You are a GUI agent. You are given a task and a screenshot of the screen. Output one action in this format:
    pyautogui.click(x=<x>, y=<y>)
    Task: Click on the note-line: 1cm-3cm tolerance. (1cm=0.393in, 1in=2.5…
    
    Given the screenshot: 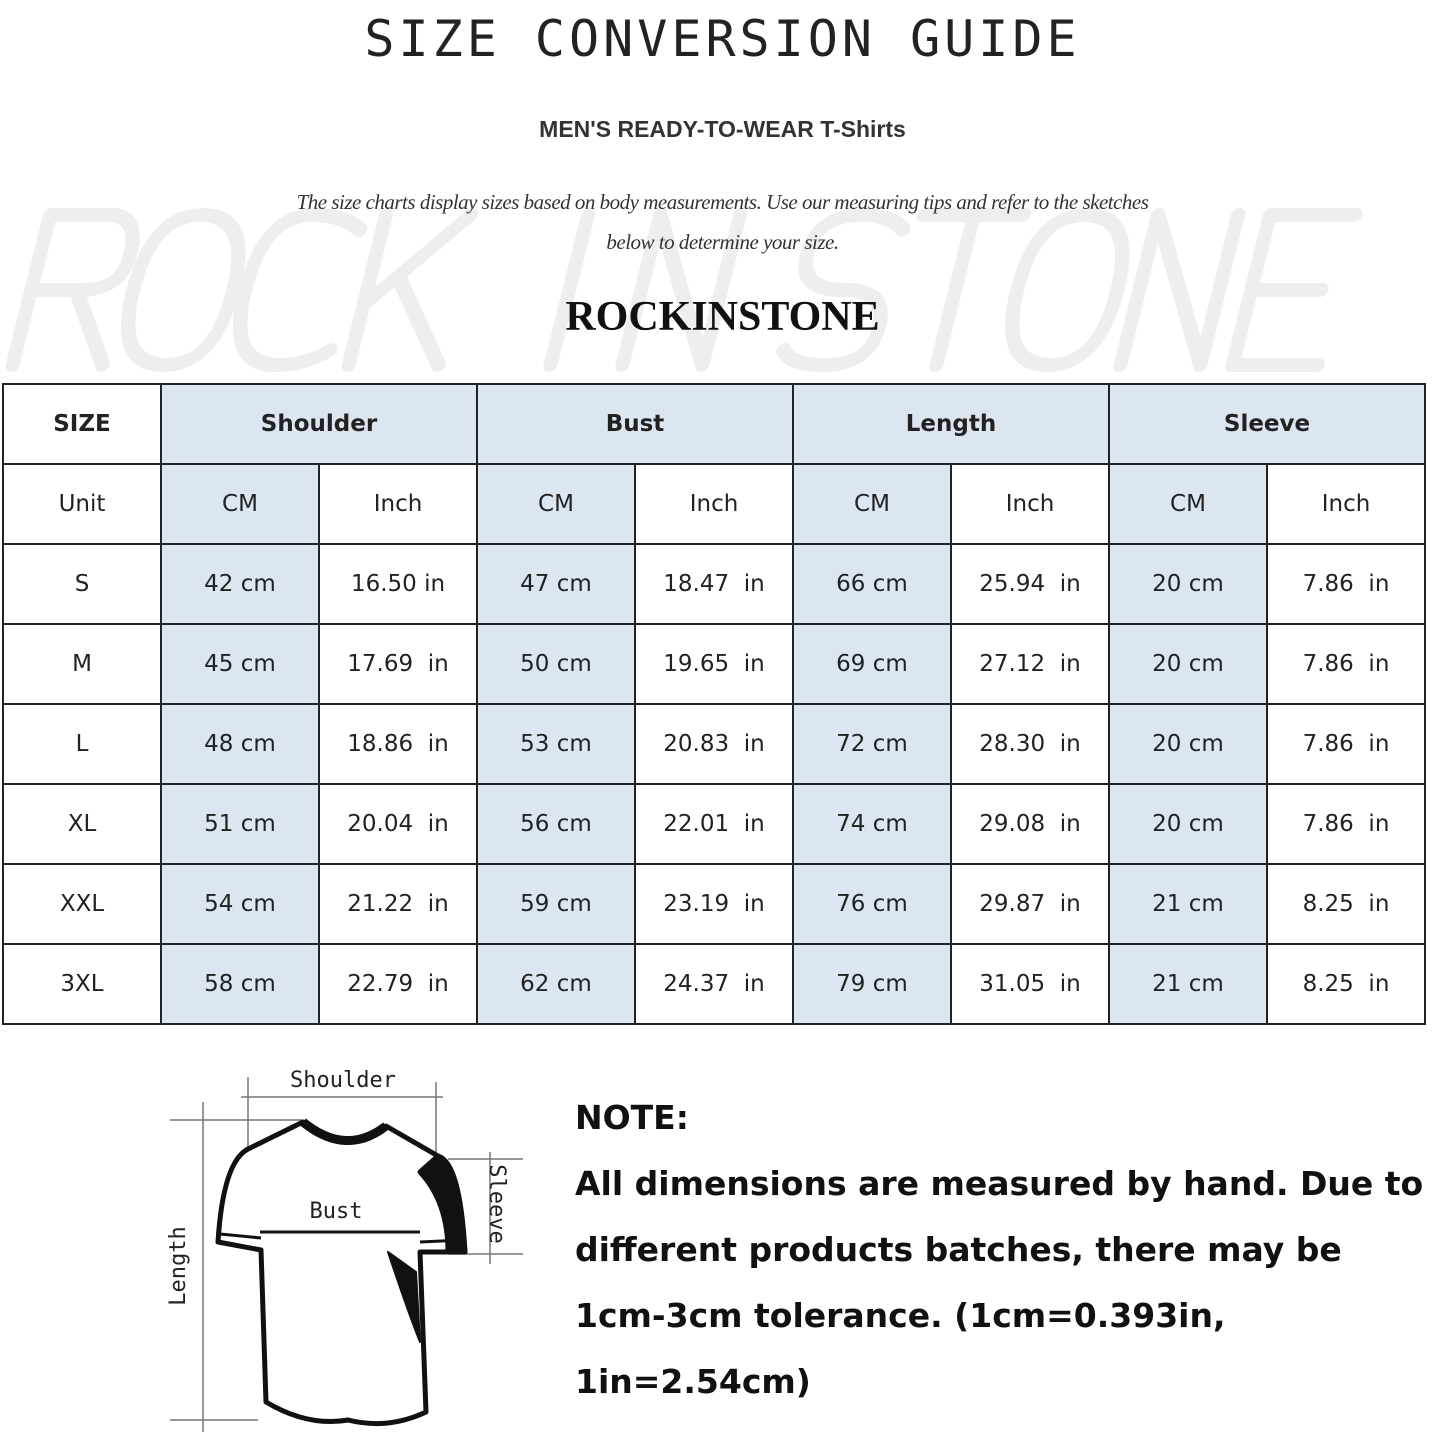 What is the action you would take?
    pyautogui.click(x=900, y=1348)
    